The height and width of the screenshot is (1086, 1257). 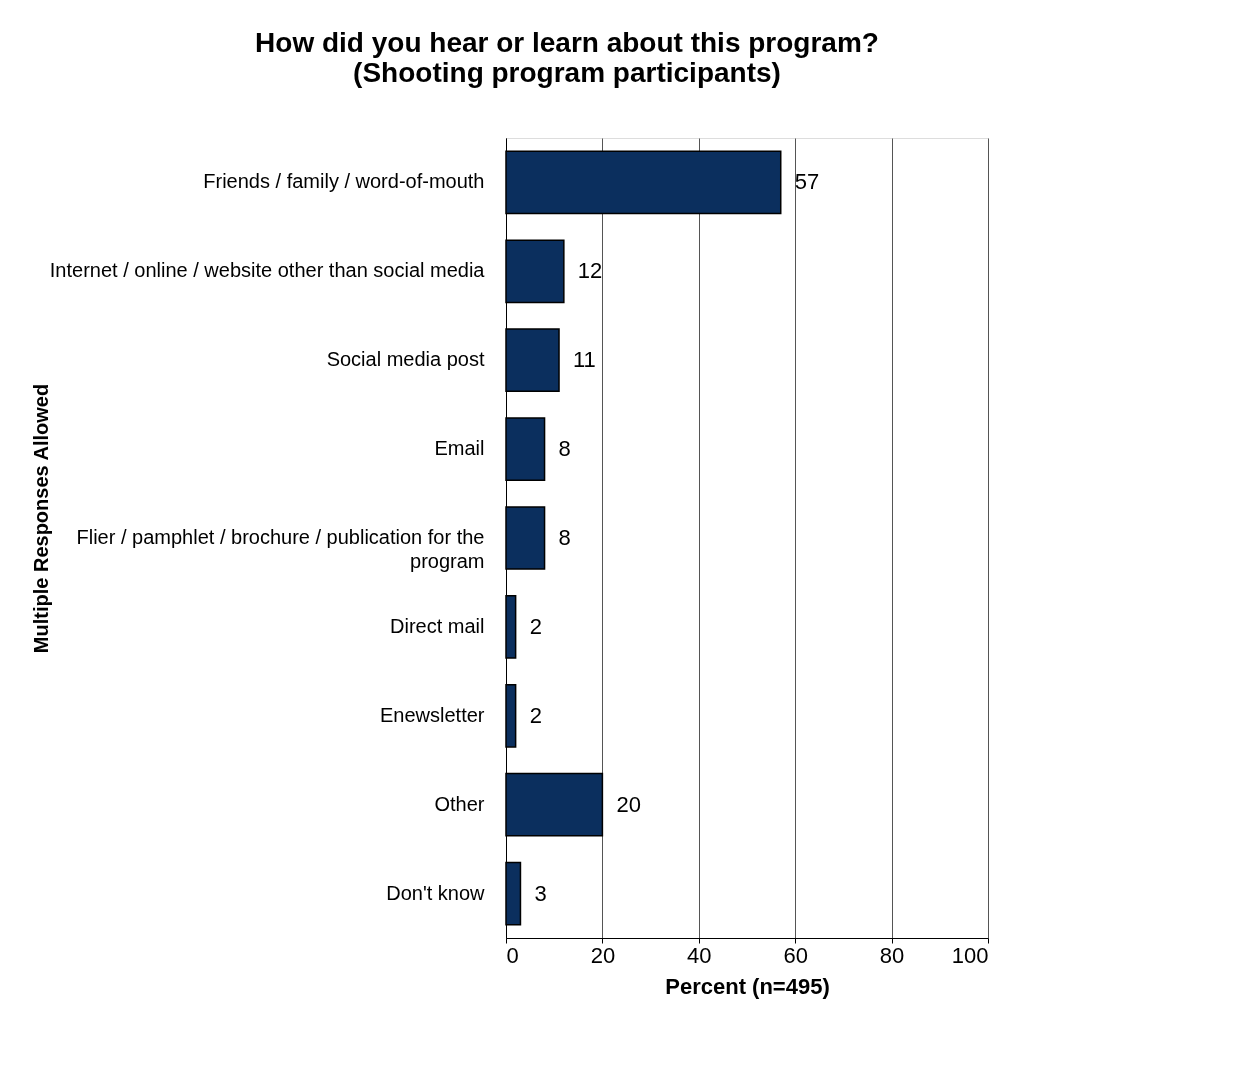 I want to click on data-label: 11, so click(x=584, y=360).